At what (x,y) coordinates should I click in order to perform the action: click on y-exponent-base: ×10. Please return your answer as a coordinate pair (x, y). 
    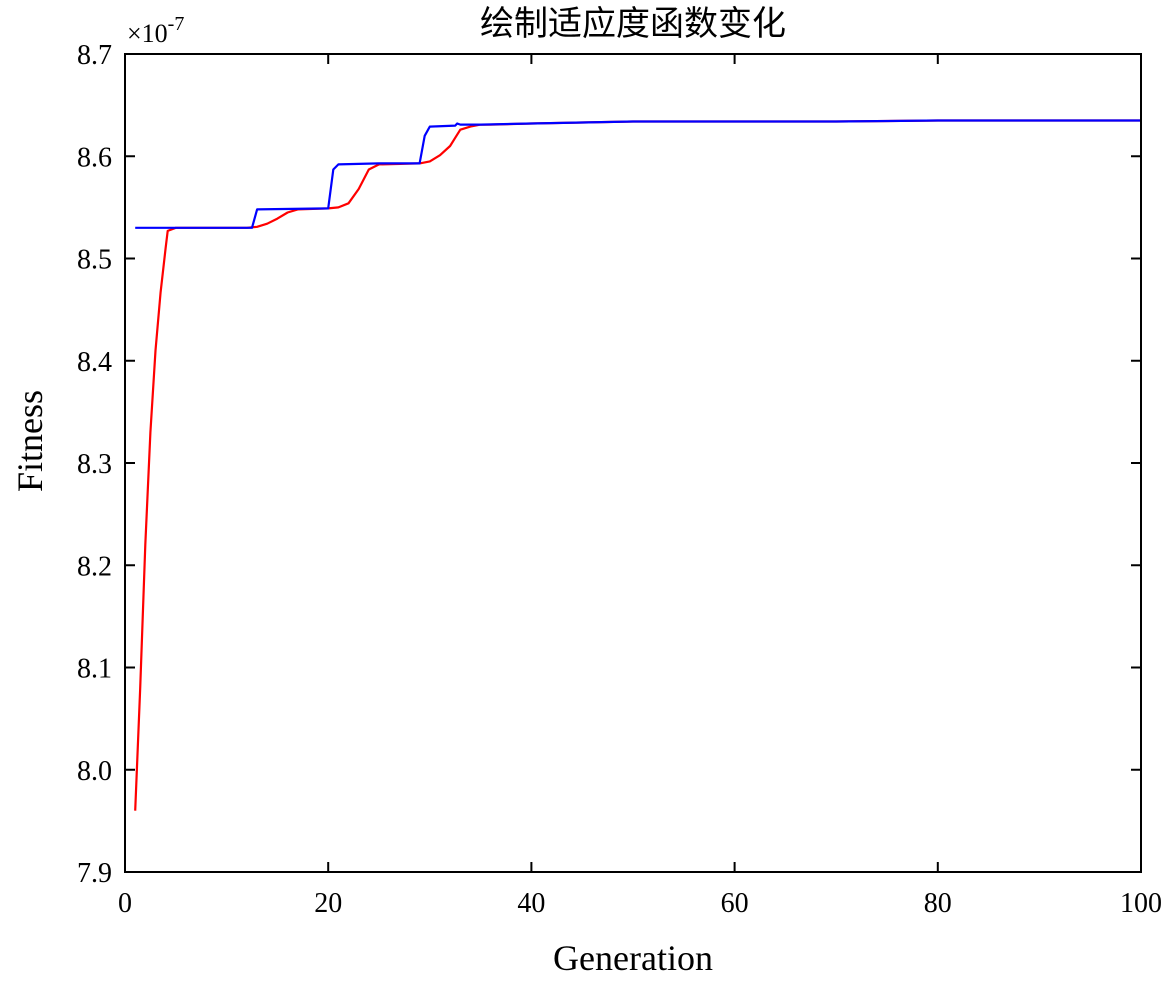
    Looking at the image, I should click on (147, 33).